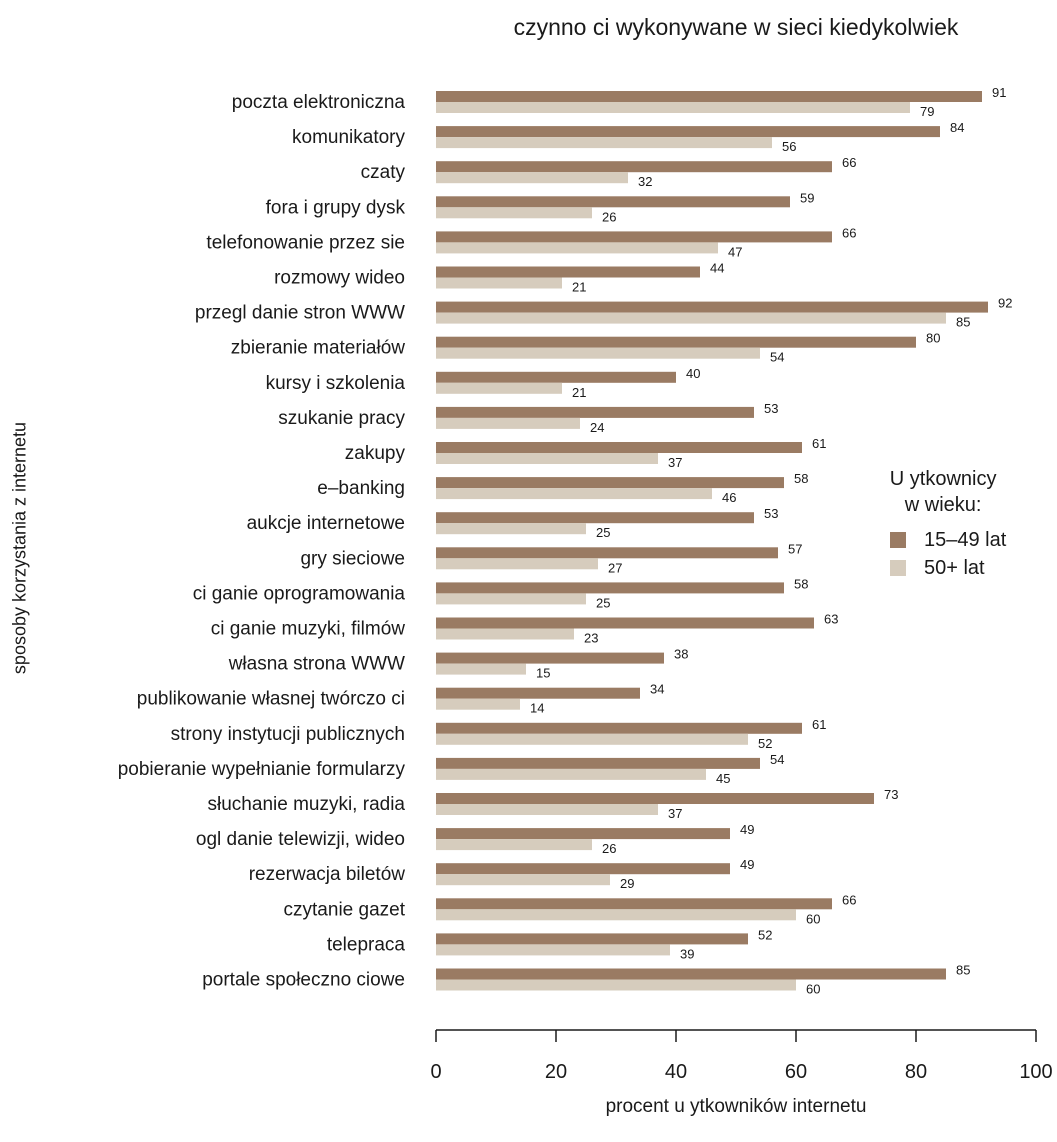 The height and width of the screenshot is (1142, 1057). I want to click on data-label-50-plus: 52, so click(765, 743).